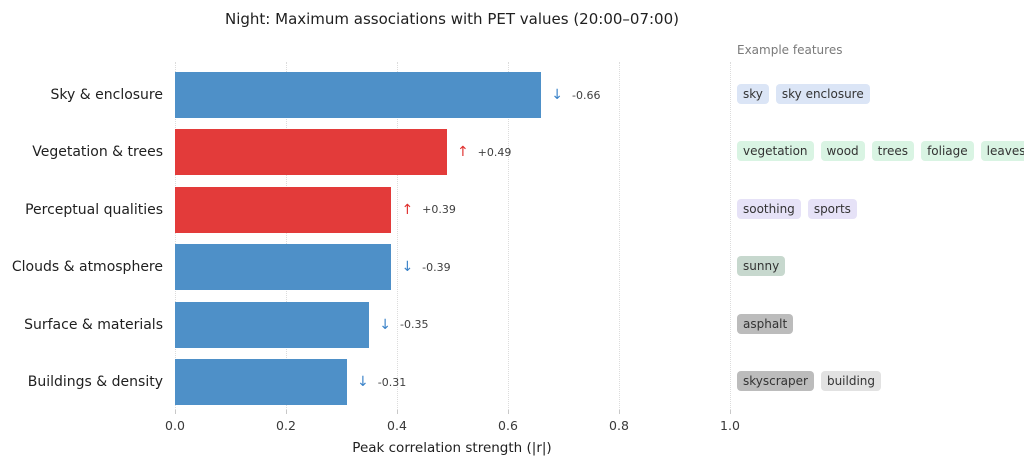  I want to click on bar-value-annotation: ↓ -0.35, so click(403, 325).